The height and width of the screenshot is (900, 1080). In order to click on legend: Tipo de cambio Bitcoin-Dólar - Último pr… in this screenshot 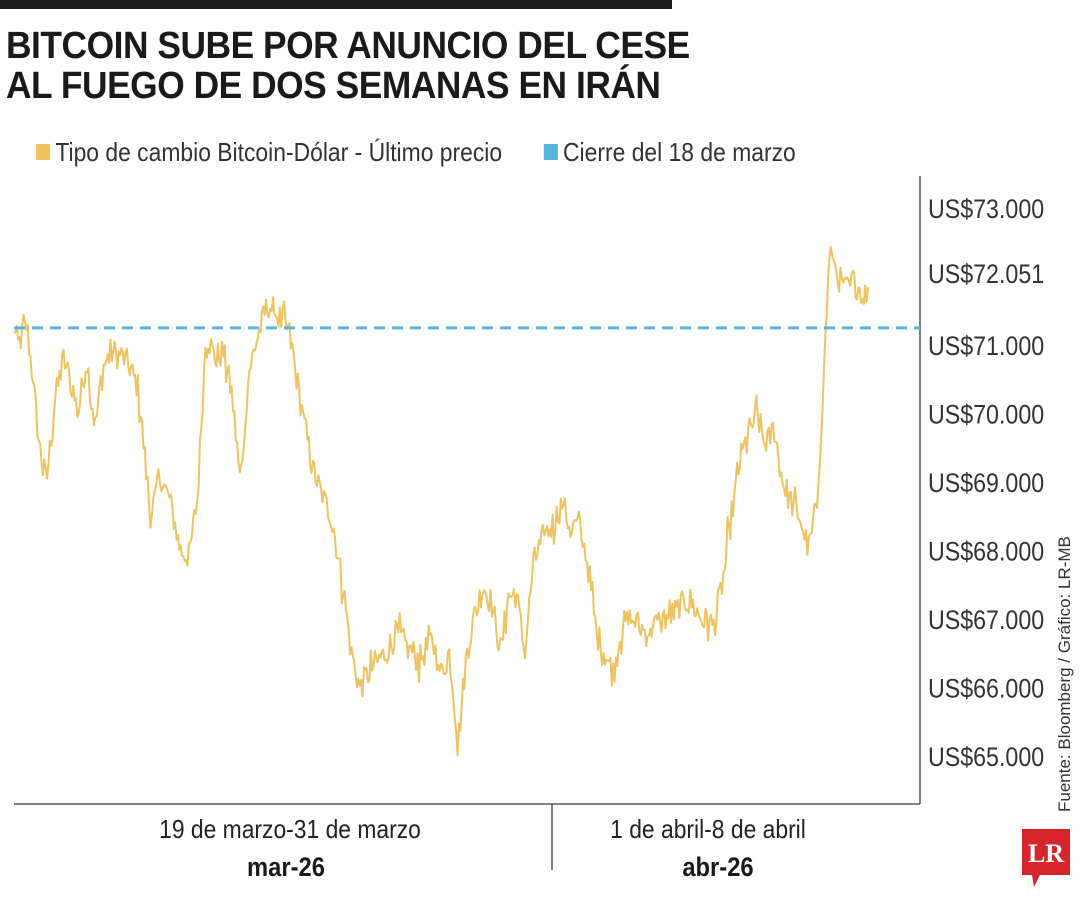, I will do `click(433, 152)`.